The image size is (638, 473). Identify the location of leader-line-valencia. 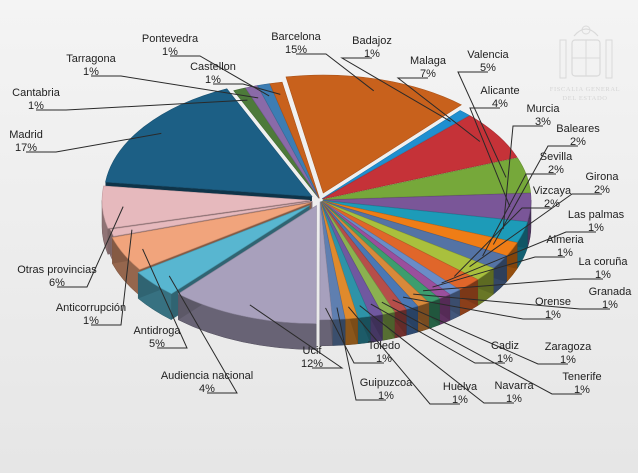
(482, 124).